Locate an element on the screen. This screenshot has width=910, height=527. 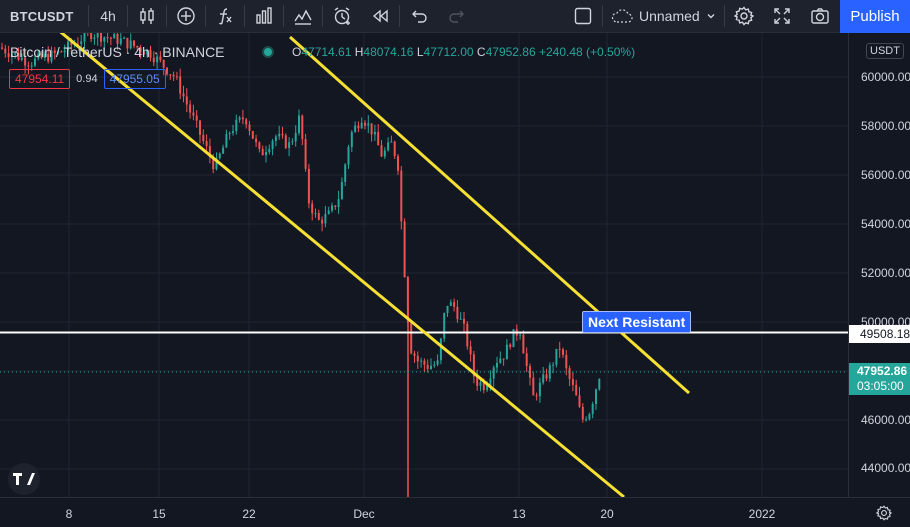
chart-type-button is located at coordinates (147, 16).